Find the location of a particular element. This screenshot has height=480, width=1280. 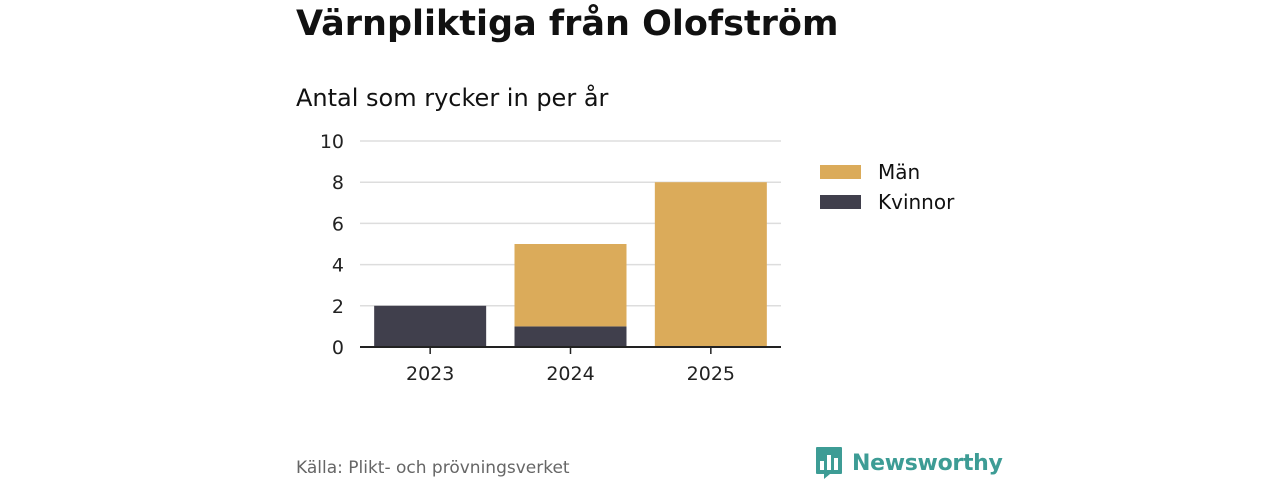

legend-swatch-kvinnor is located at coordinates (840, 202).